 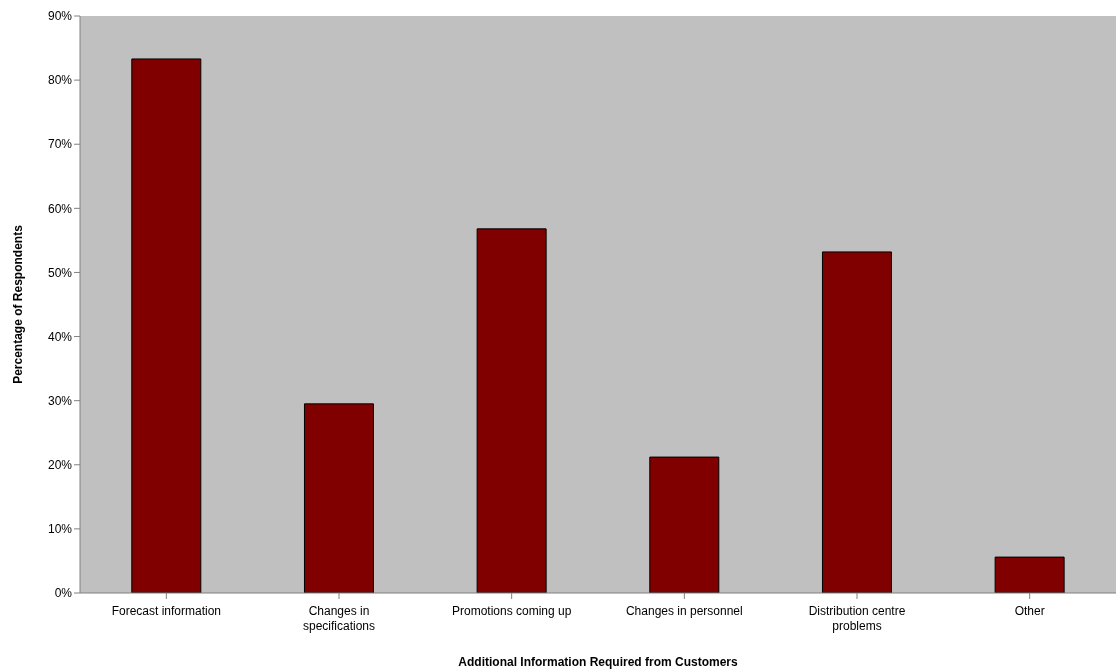 I want to click on x-tick-label: Changes in personnel, so click(x=684, y=611).